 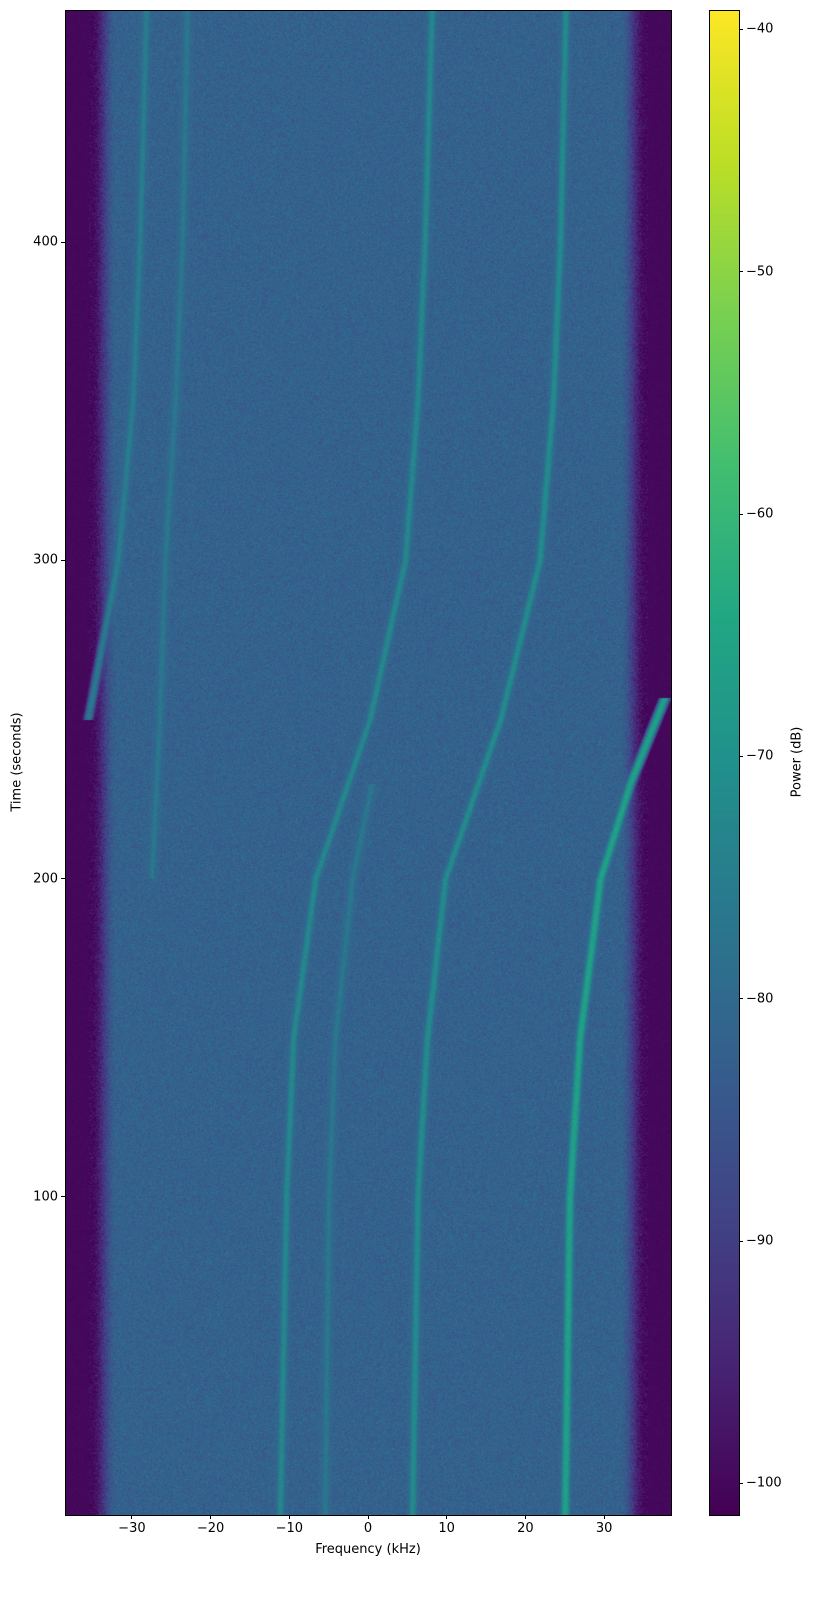 I want to click on x-tick-label: 0, so click(x=368, y=1528).